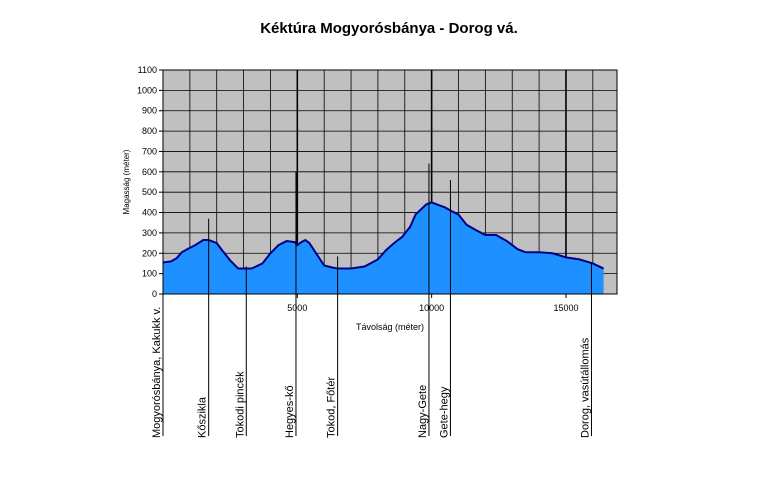  I want to click on x-tick-label: 15000, so click(565, 308).